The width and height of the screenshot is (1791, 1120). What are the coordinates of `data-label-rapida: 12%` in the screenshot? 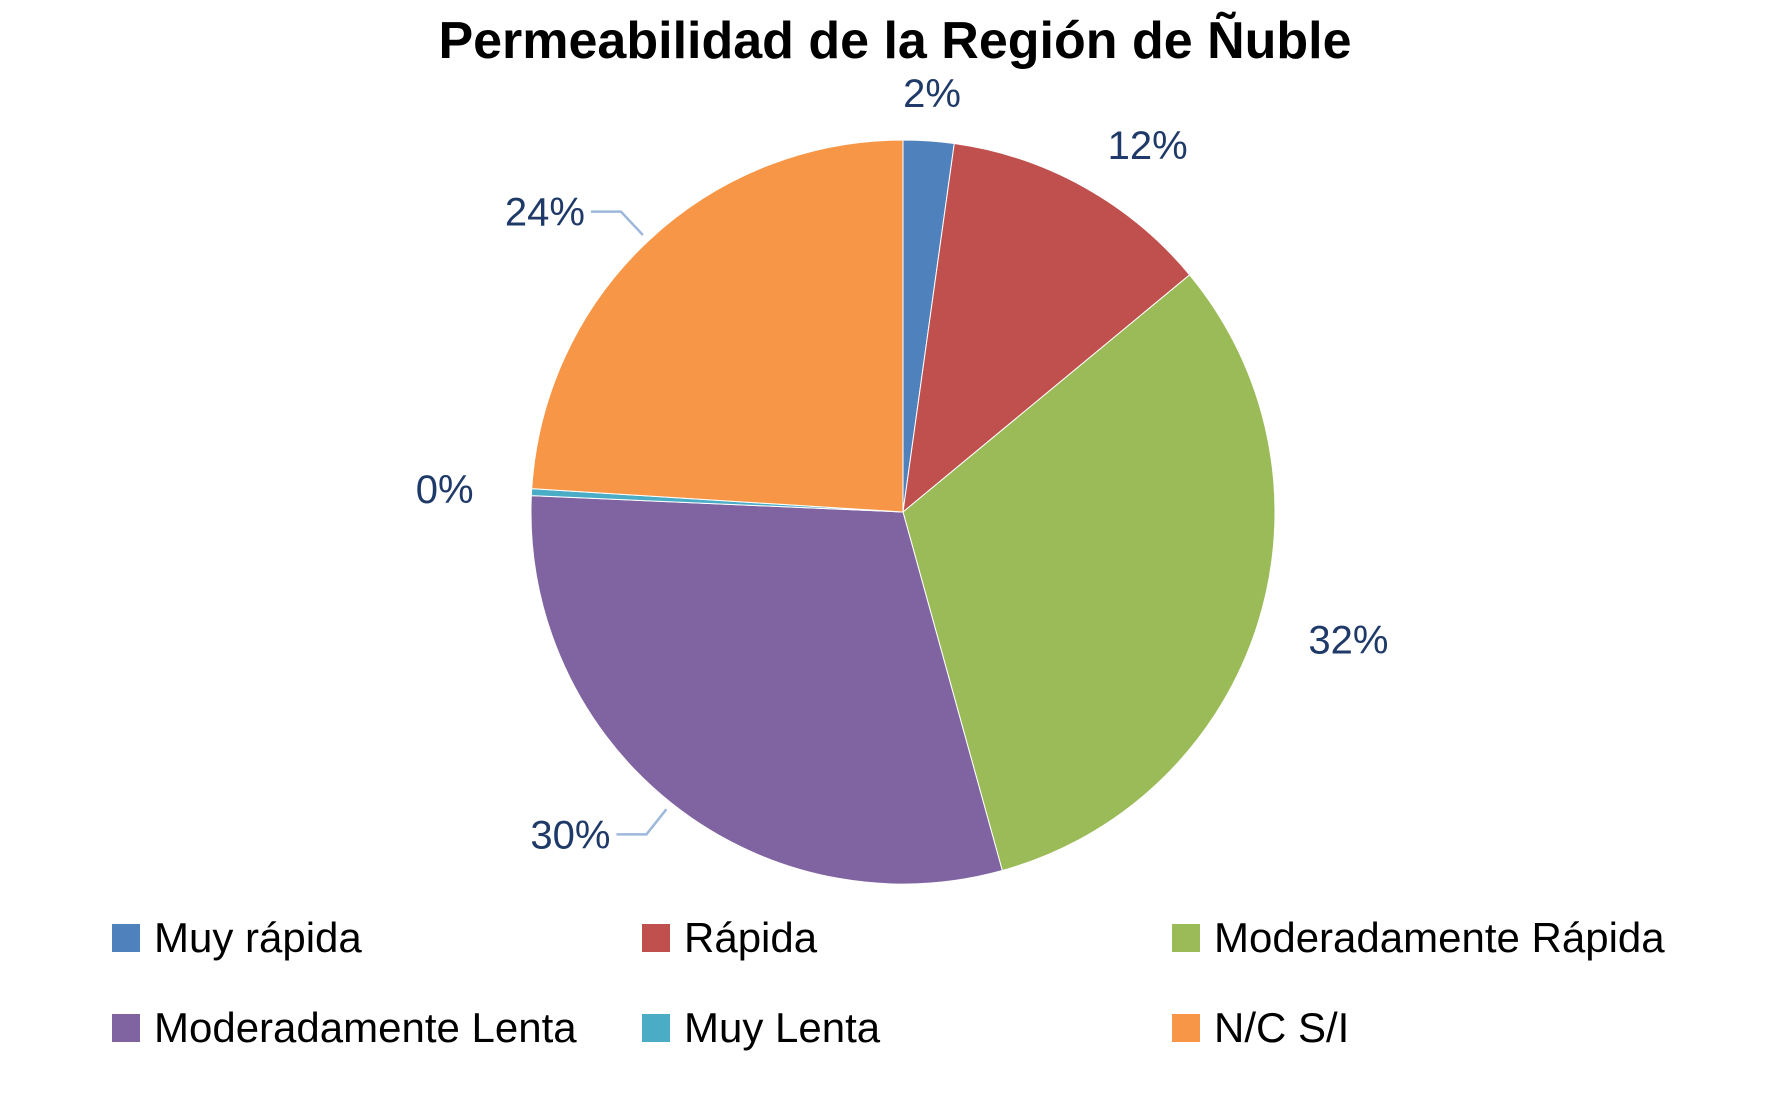 It's located at (1148, 146).